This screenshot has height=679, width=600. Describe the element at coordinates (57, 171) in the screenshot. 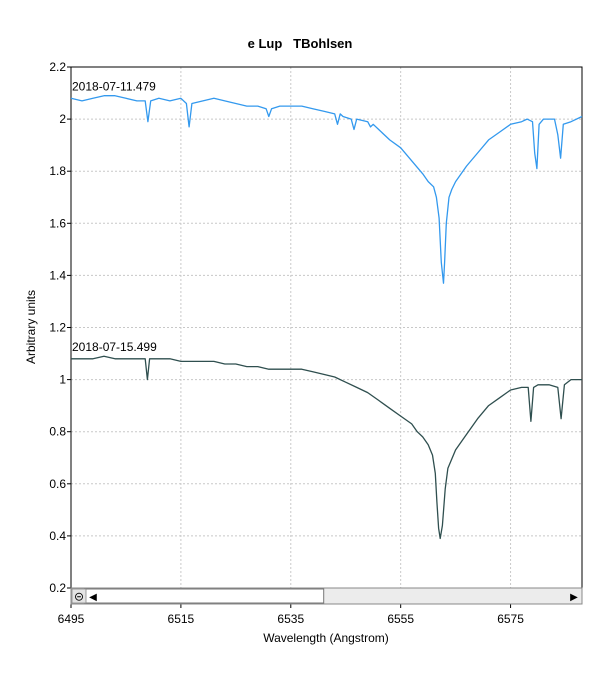

I see `y-tick-label: 1.8` at that location.